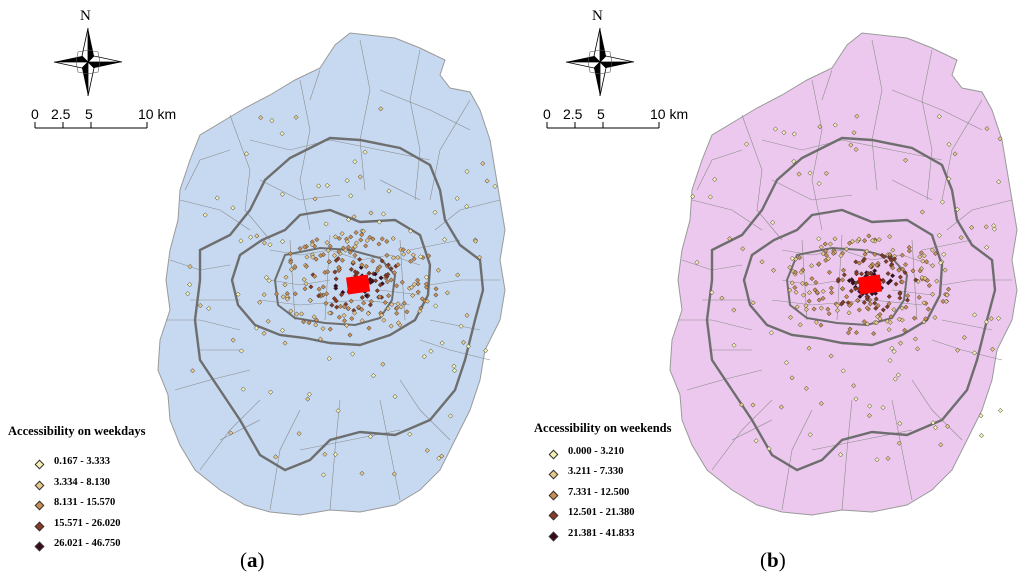 The width and height of the screenshot is (1024, 583). I want to click on scale-label-2-5: 2.5, so click(61, 114).